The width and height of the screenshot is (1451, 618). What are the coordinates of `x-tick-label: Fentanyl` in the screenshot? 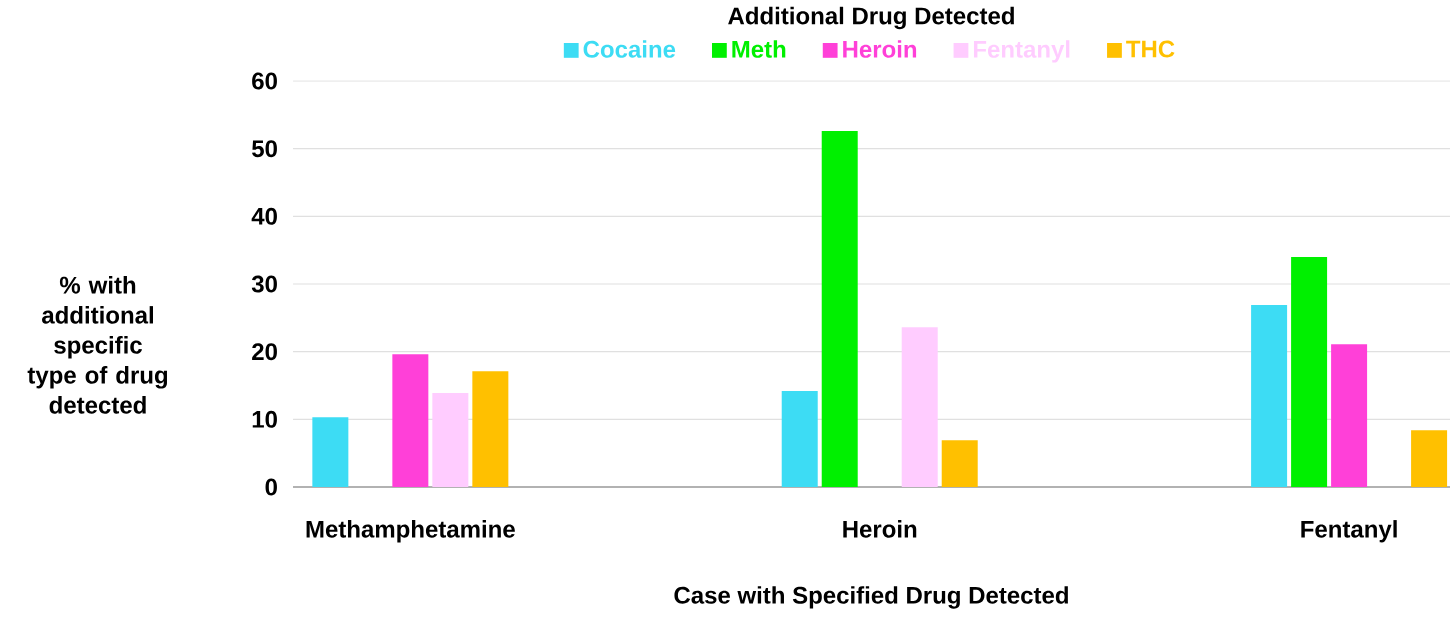 It's located at (1349, 531).